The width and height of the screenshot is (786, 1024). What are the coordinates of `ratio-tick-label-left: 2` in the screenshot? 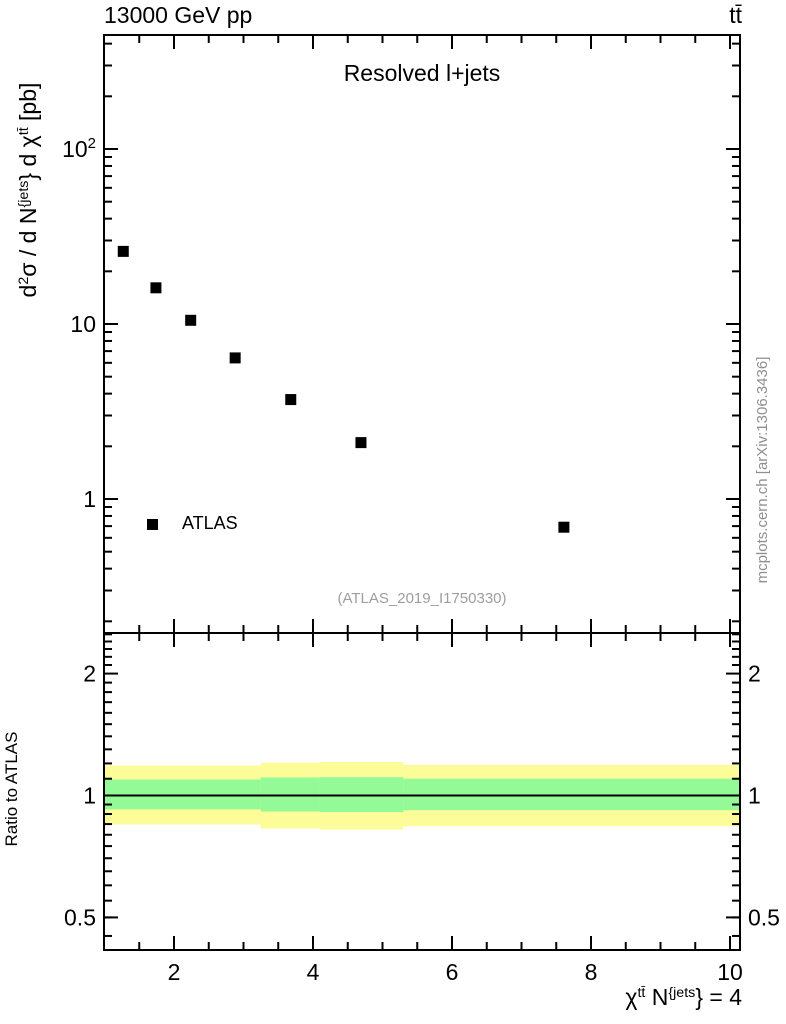 It's located at (89, 674).